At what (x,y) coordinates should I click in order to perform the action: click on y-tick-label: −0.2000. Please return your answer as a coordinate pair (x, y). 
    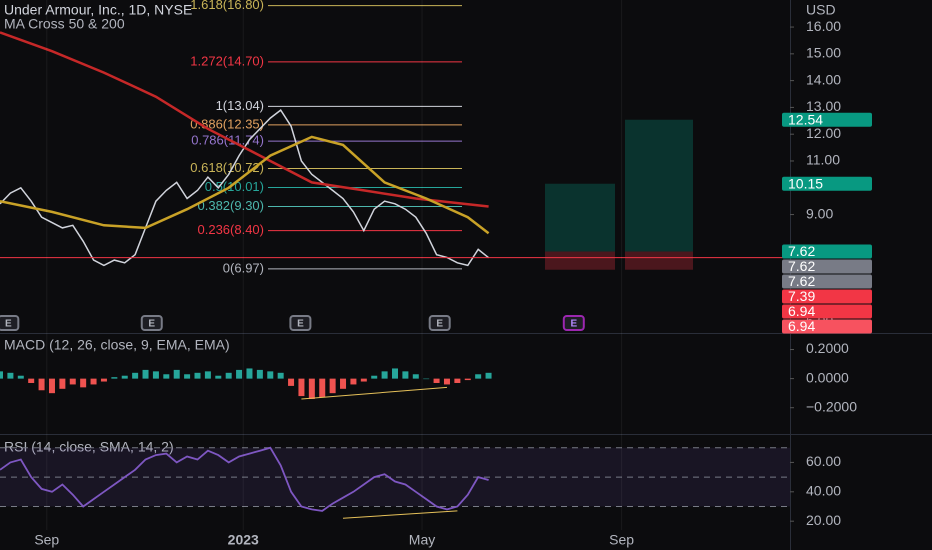
    Looking at the image, I should click on (831, 406).